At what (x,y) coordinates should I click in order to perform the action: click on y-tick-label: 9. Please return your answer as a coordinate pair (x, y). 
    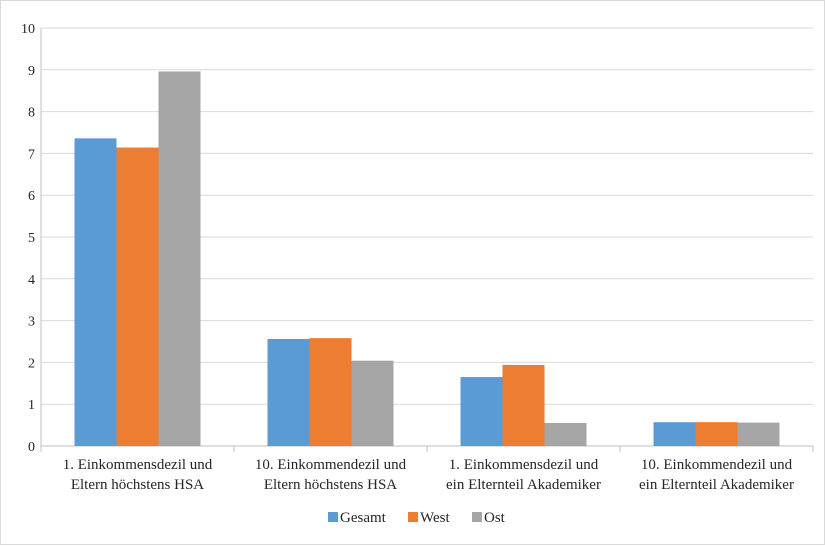
    Looking at the image, I should click on (31, 71).